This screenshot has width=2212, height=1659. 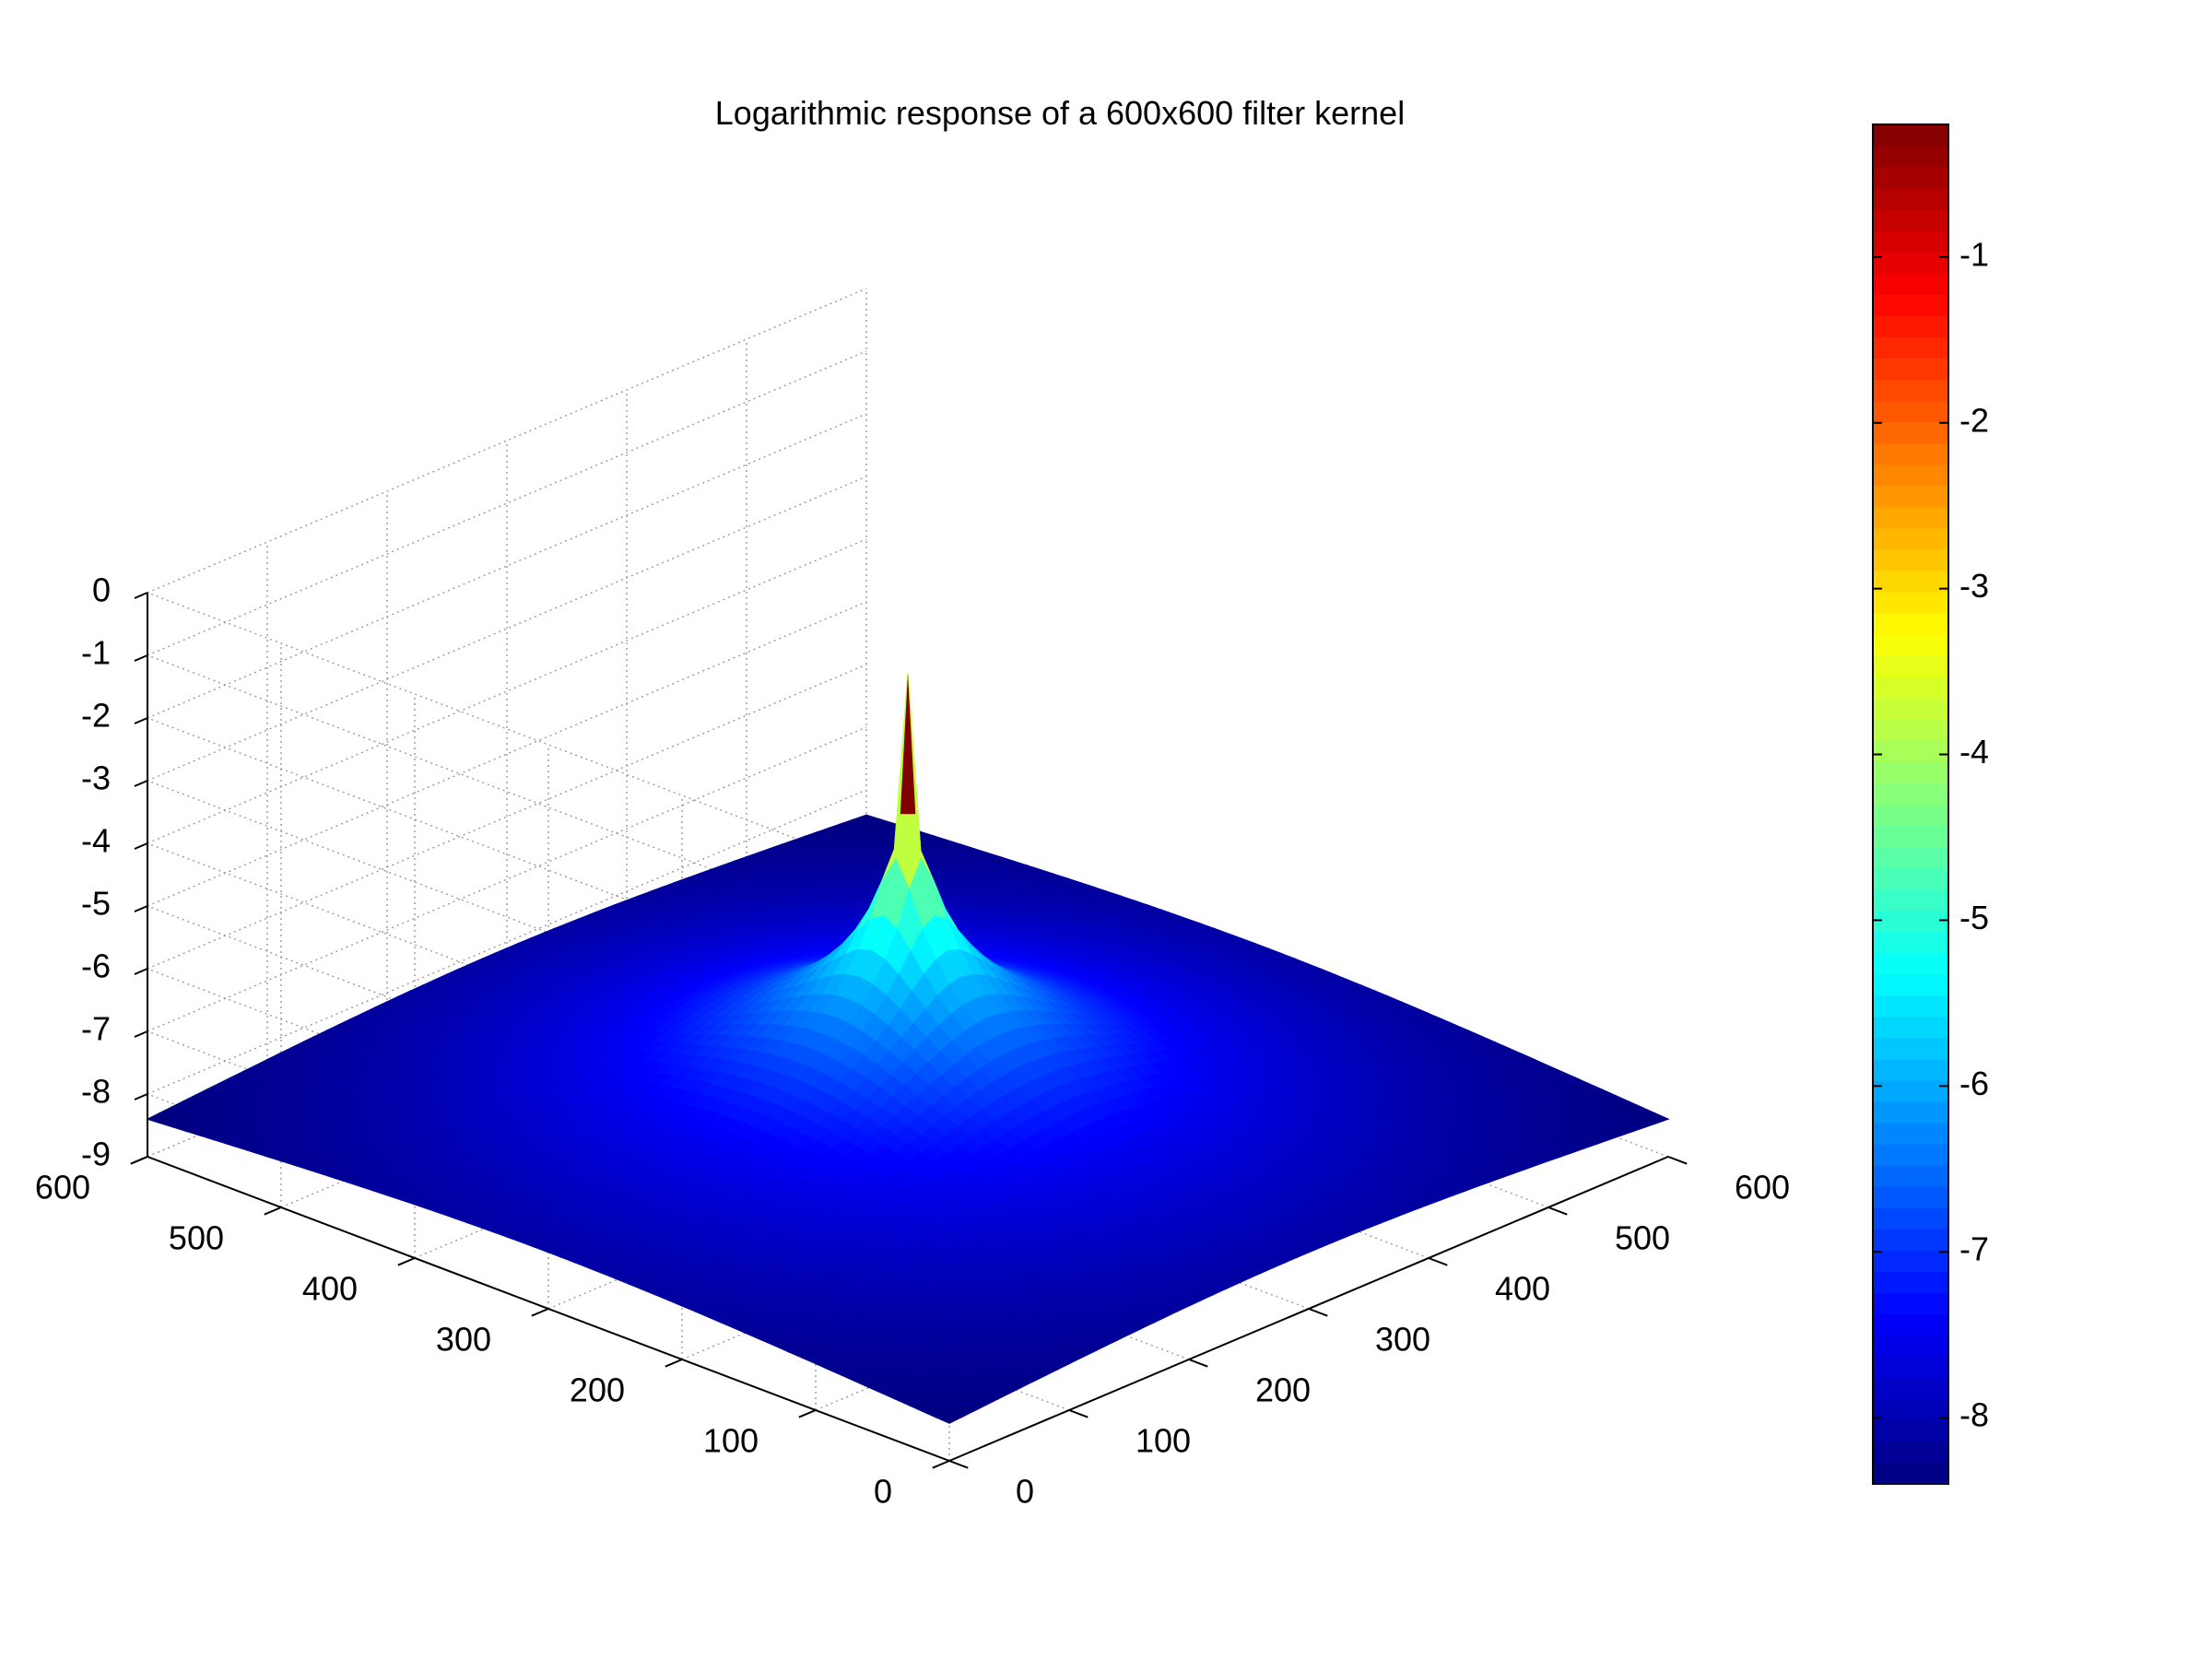 What do you see at coordinates (731, 1441) in the screenshot?
I see `y-tick-label: 100` at bounding box center [731, 1441].